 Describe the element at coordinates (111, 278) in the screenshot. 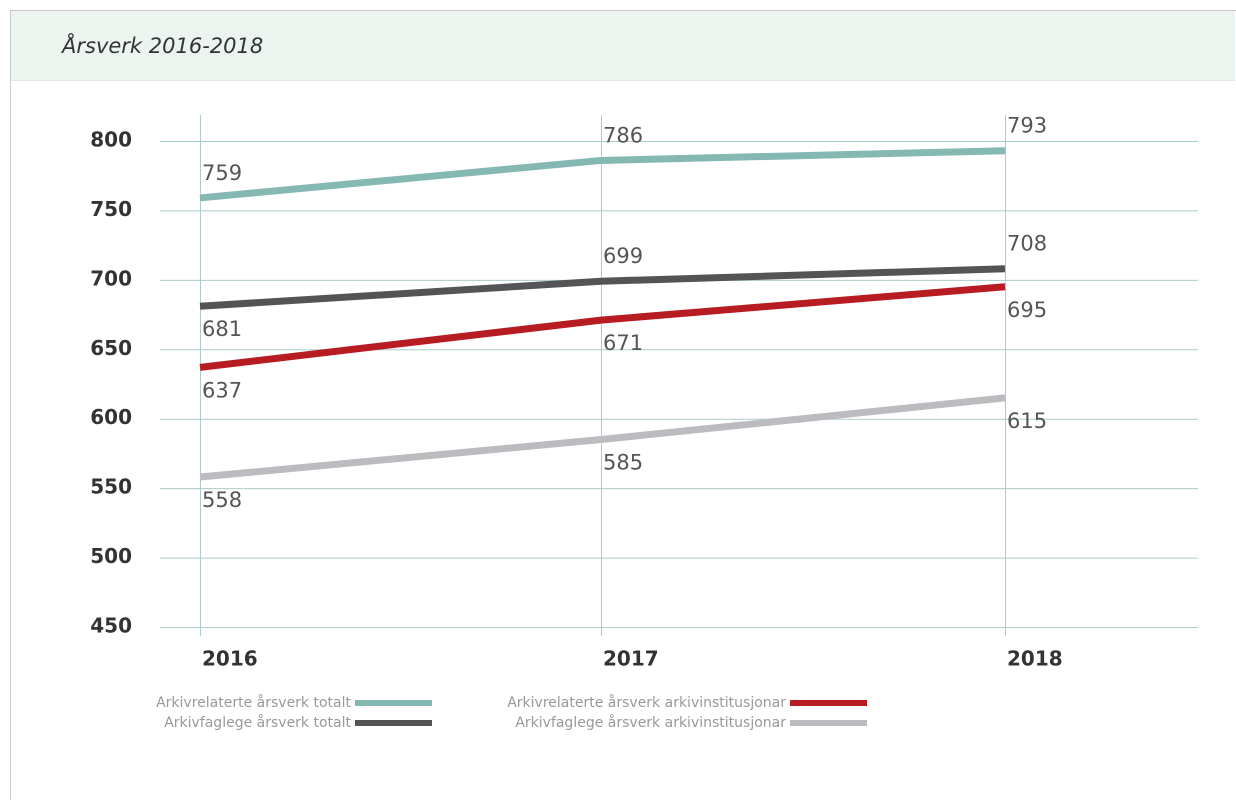

I see `y-tick-label: 700` at that location.